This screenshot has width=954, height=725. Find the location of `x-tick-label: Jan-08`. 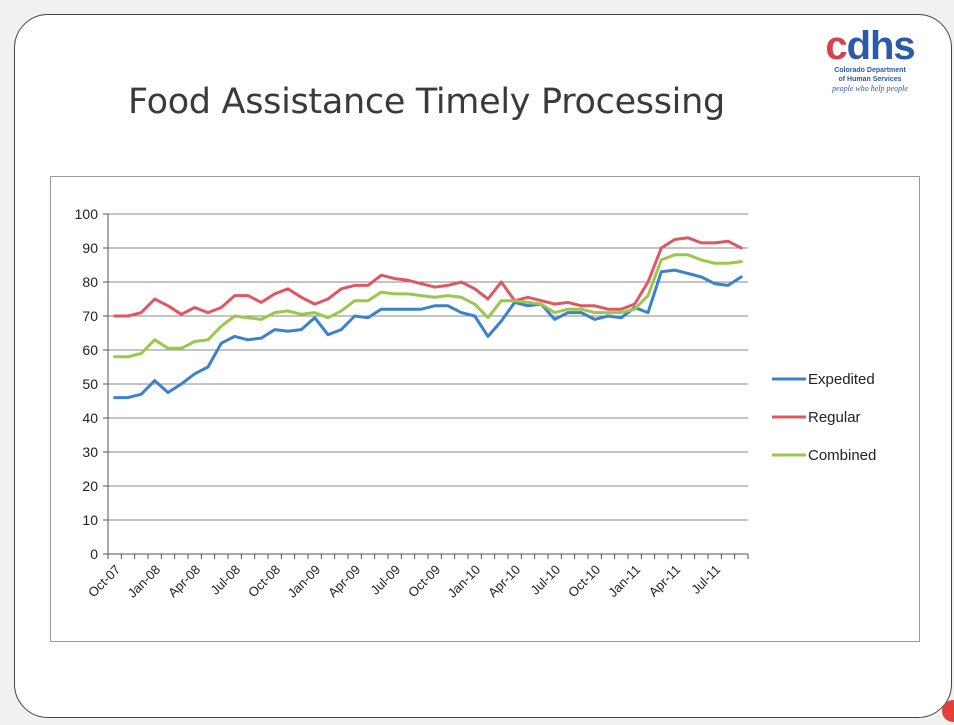

x-tick-label: Jan-08 is located at coordinates (144, 581).